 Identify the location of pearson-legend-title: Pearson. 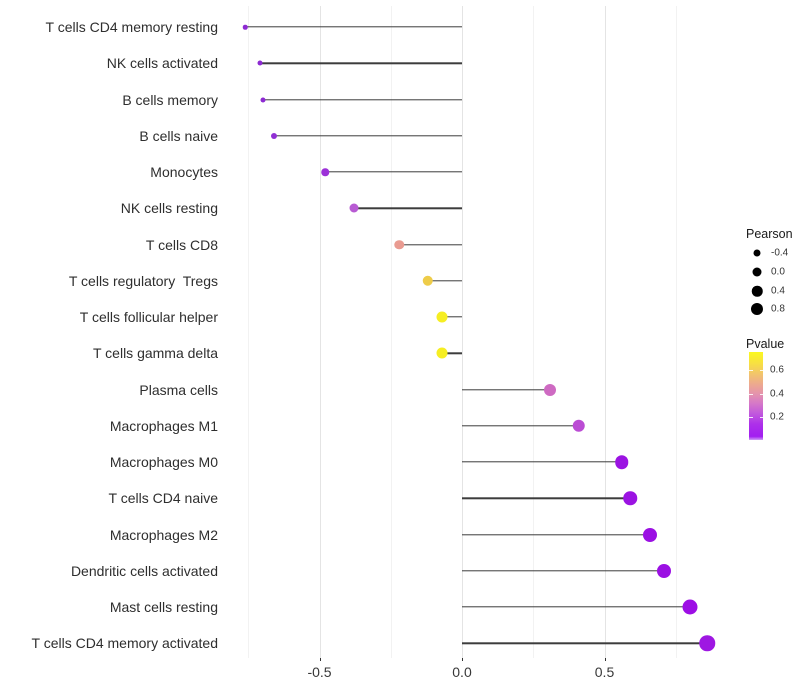
(769, 234).